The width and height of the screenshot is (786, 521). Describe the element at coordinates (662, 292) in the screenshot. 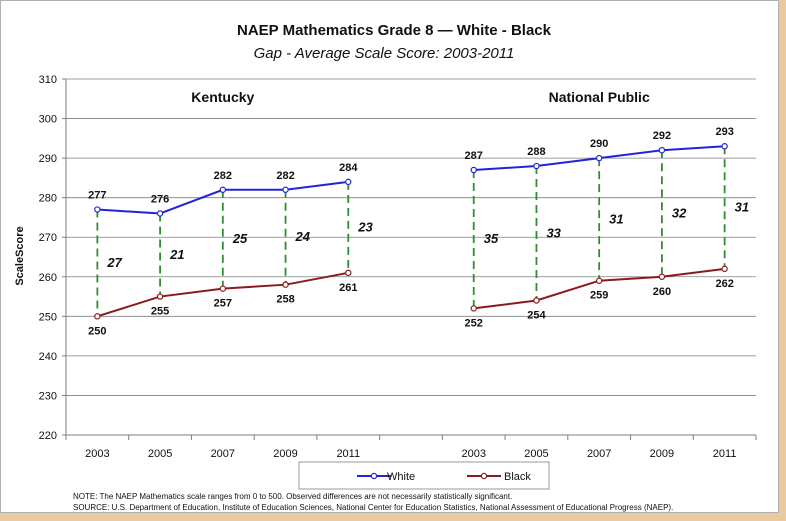

I see `data-label-black: 260` at that location.